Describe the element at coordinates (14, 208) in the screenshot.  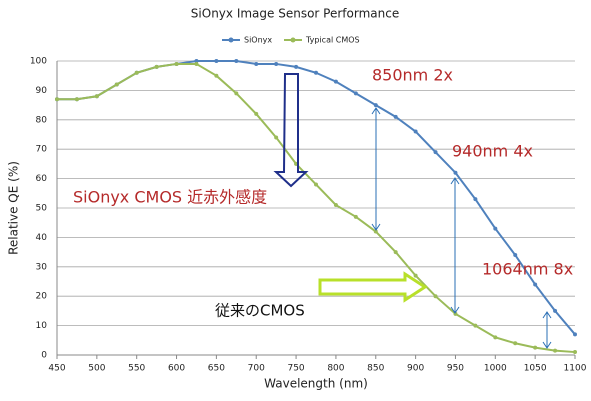
I see `y-axis-label: Relative QE (%)` at that location.